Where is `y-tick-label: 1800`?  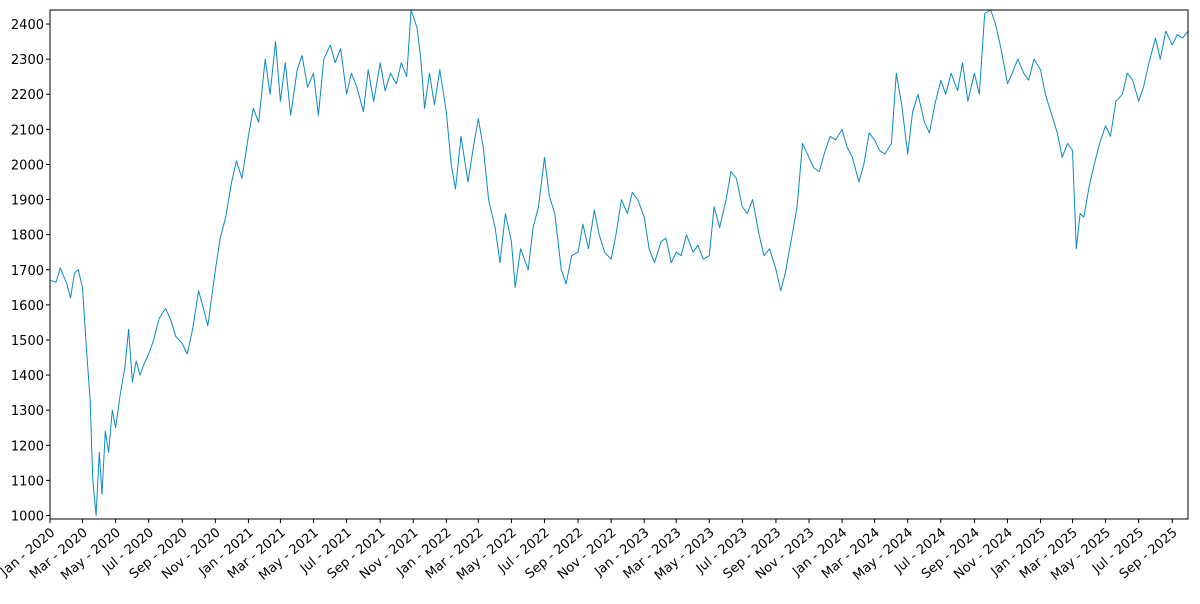
y-tick-label: 1800 is located at coordinates (27, 236).